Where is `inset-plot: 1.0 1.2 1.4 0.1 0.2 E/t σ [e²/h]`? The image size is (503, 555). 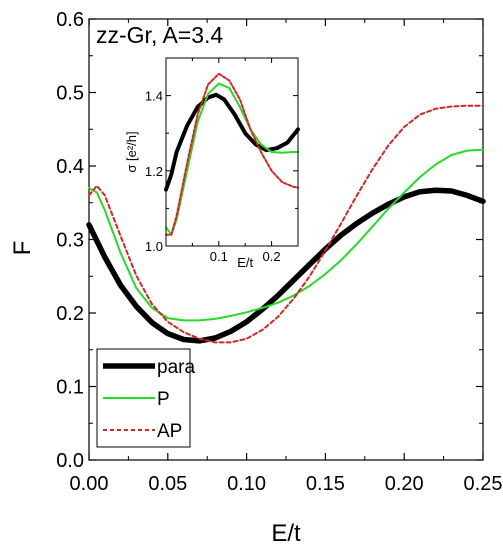
inset-plot: 1.0 1.2 1.4 0.1 0.2 E/t σ [e²/h] is located at coordinates (212, 163).